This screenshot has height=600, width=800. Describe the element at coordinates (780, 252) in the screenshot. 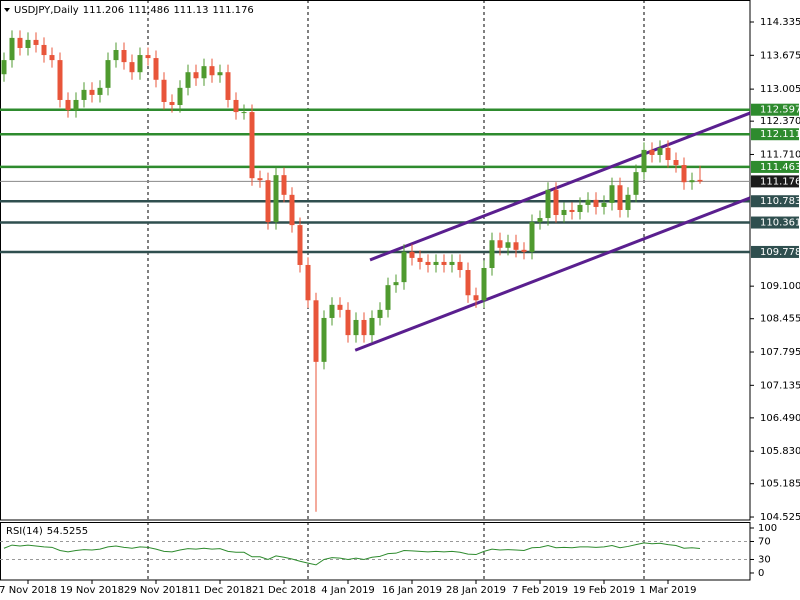

I see `level-label: 109.778` at that location.